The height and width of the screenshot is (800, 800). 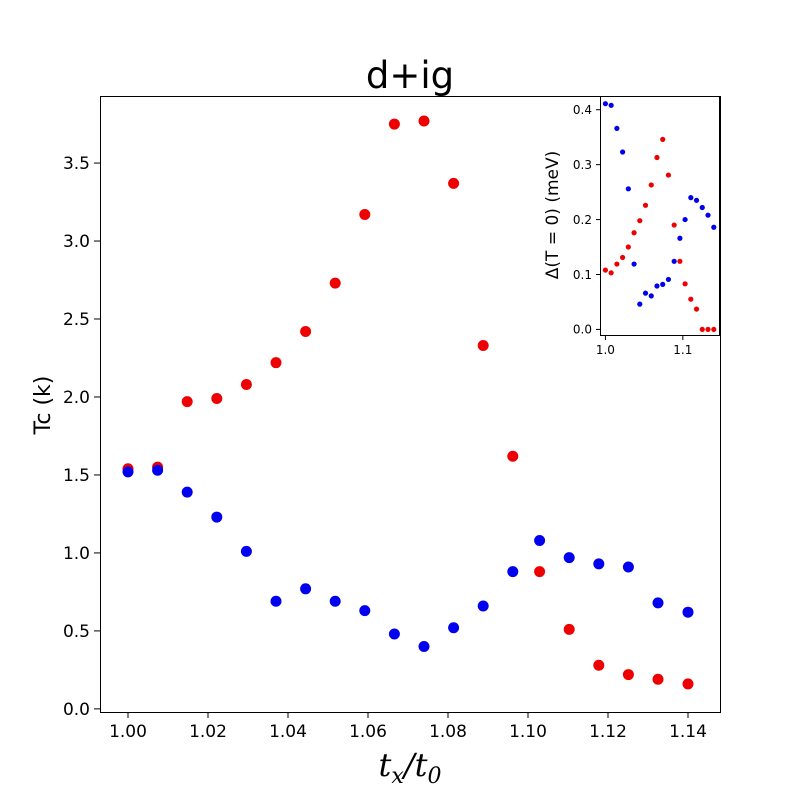 I want to click on y-tick-label: 3.5, so click(x=76, y=164).